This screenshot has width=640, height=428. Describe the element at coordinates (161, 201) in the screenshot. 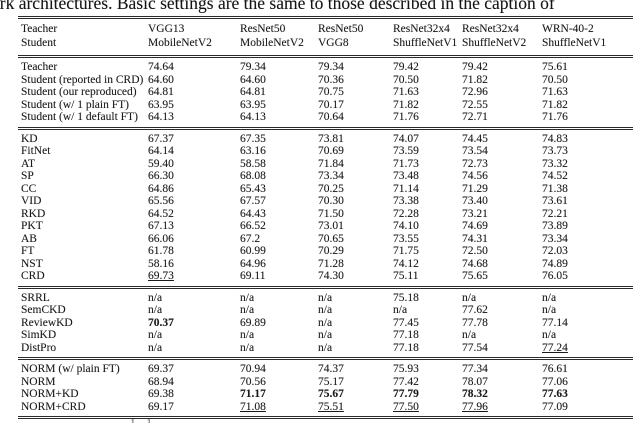

I see `table-cell: 65.56` at that location.